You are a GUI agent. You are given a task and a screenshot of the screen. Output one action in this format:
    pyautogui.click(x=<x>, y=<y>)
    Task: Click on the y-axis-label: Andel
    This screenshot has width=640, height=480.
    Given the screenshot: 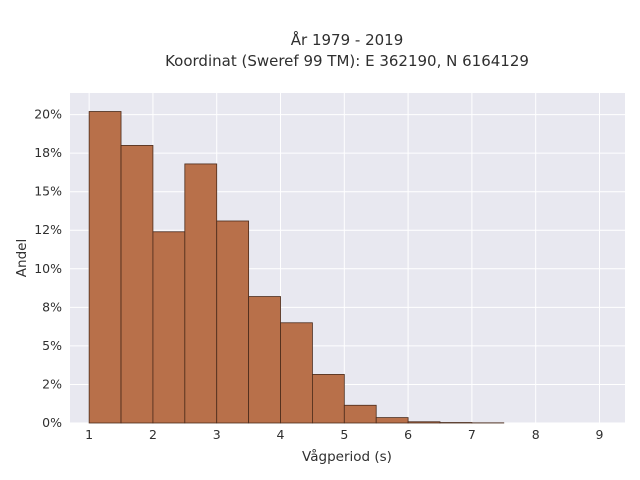 What is the action you would take?
    pyautogui.click(x=22, y=258)
    